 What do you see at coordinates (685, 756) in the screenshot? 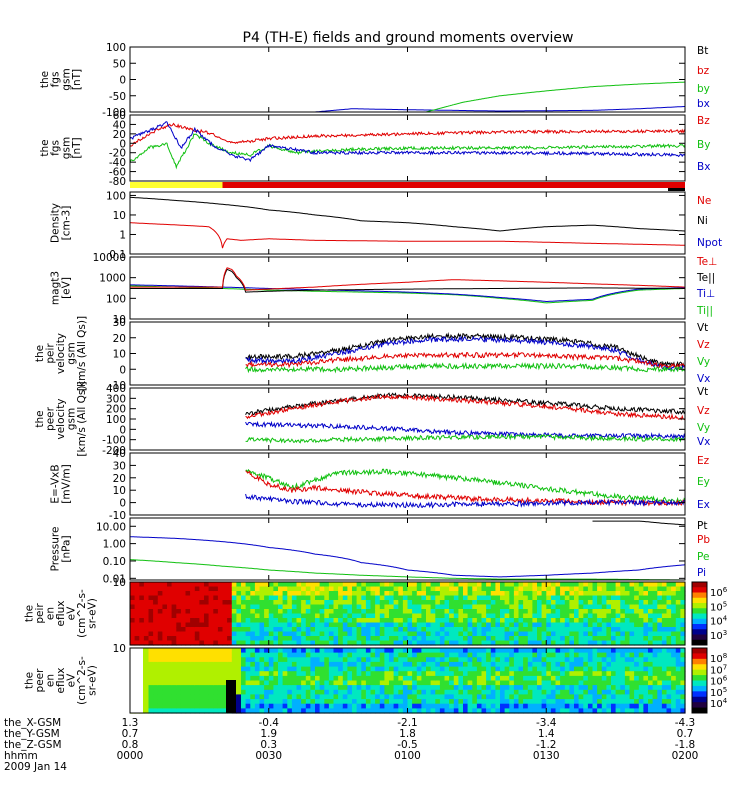
I see `ephemeris-value: 0200` at bounding box center [685, 756].